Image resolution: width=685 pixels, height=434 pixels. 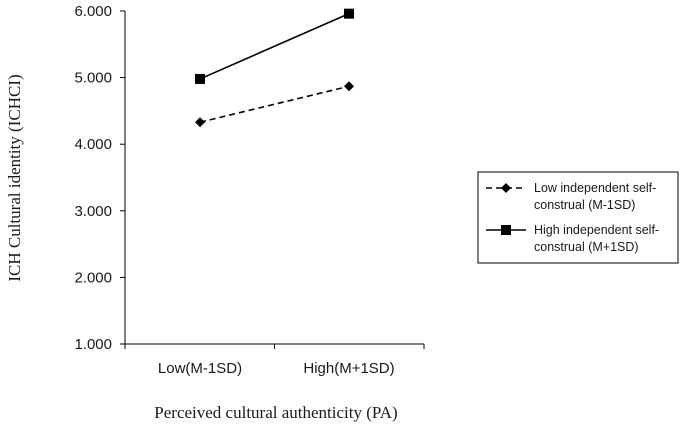 I want to click on x-tick-label: High(M+1SD), so click(x=348, y=368).